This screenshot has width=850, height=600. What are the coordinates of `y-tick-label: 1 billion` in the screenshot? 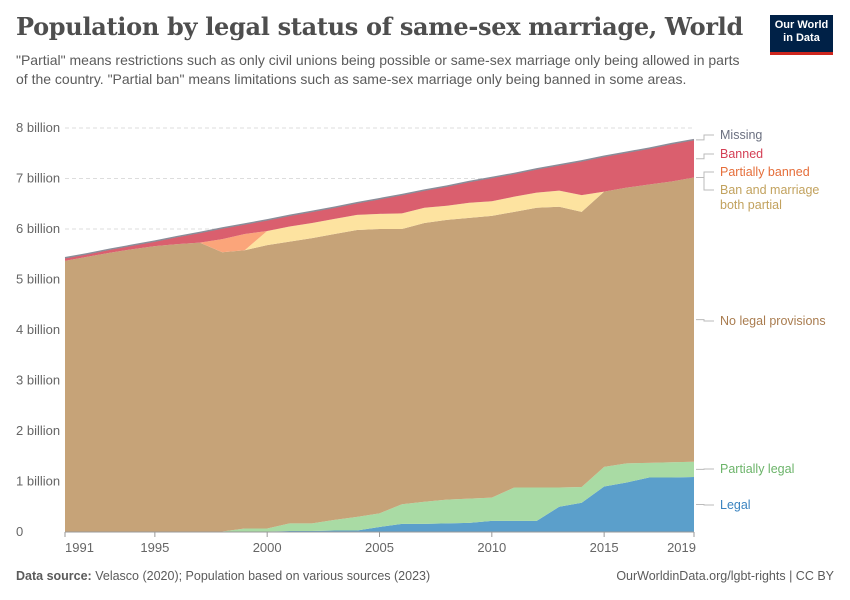 It's located at (38, 481).